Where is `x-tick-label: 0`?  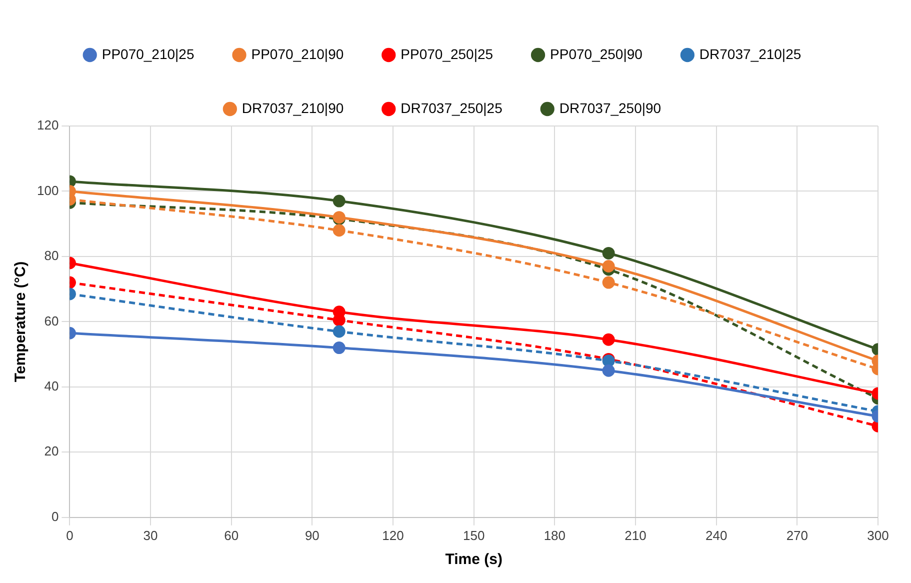
x-tick-label: 0 is located at coordinates (70, 535).